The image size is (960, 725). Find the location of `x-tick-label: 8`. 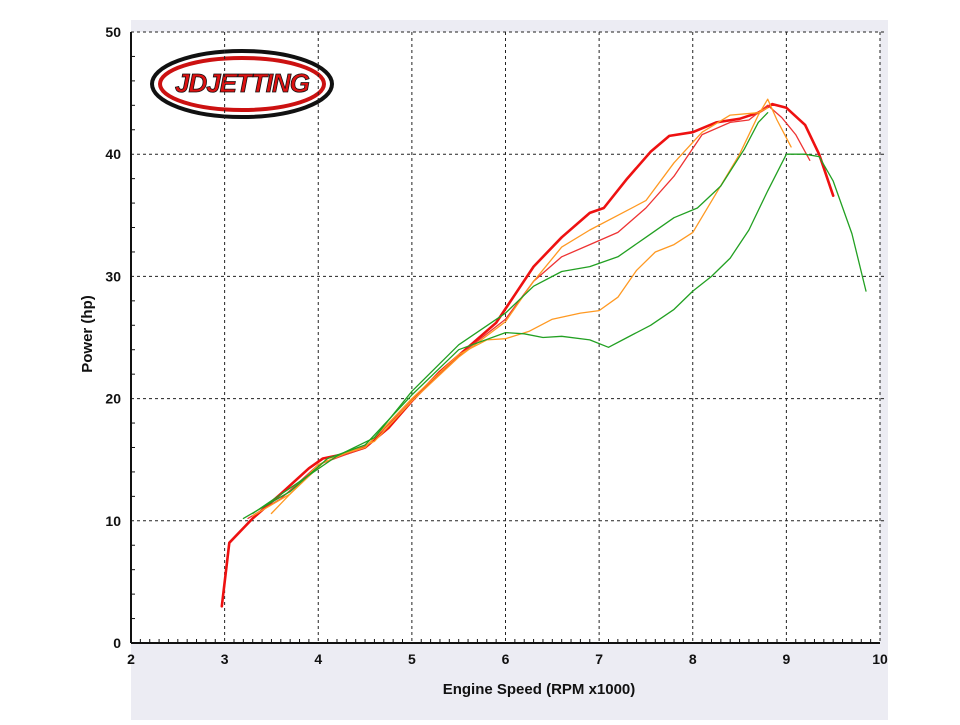

x-tick-label: 8 is located at coordinates (693, 659).